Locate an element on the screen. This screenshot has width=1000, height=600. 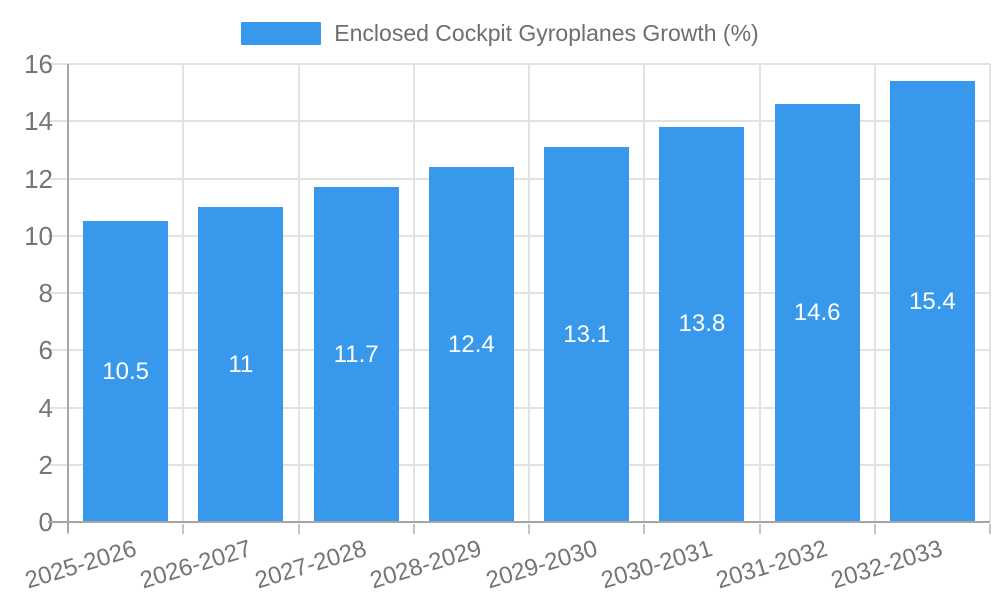
bar-value-label: 14.6 is located at coordinates (817, 313).